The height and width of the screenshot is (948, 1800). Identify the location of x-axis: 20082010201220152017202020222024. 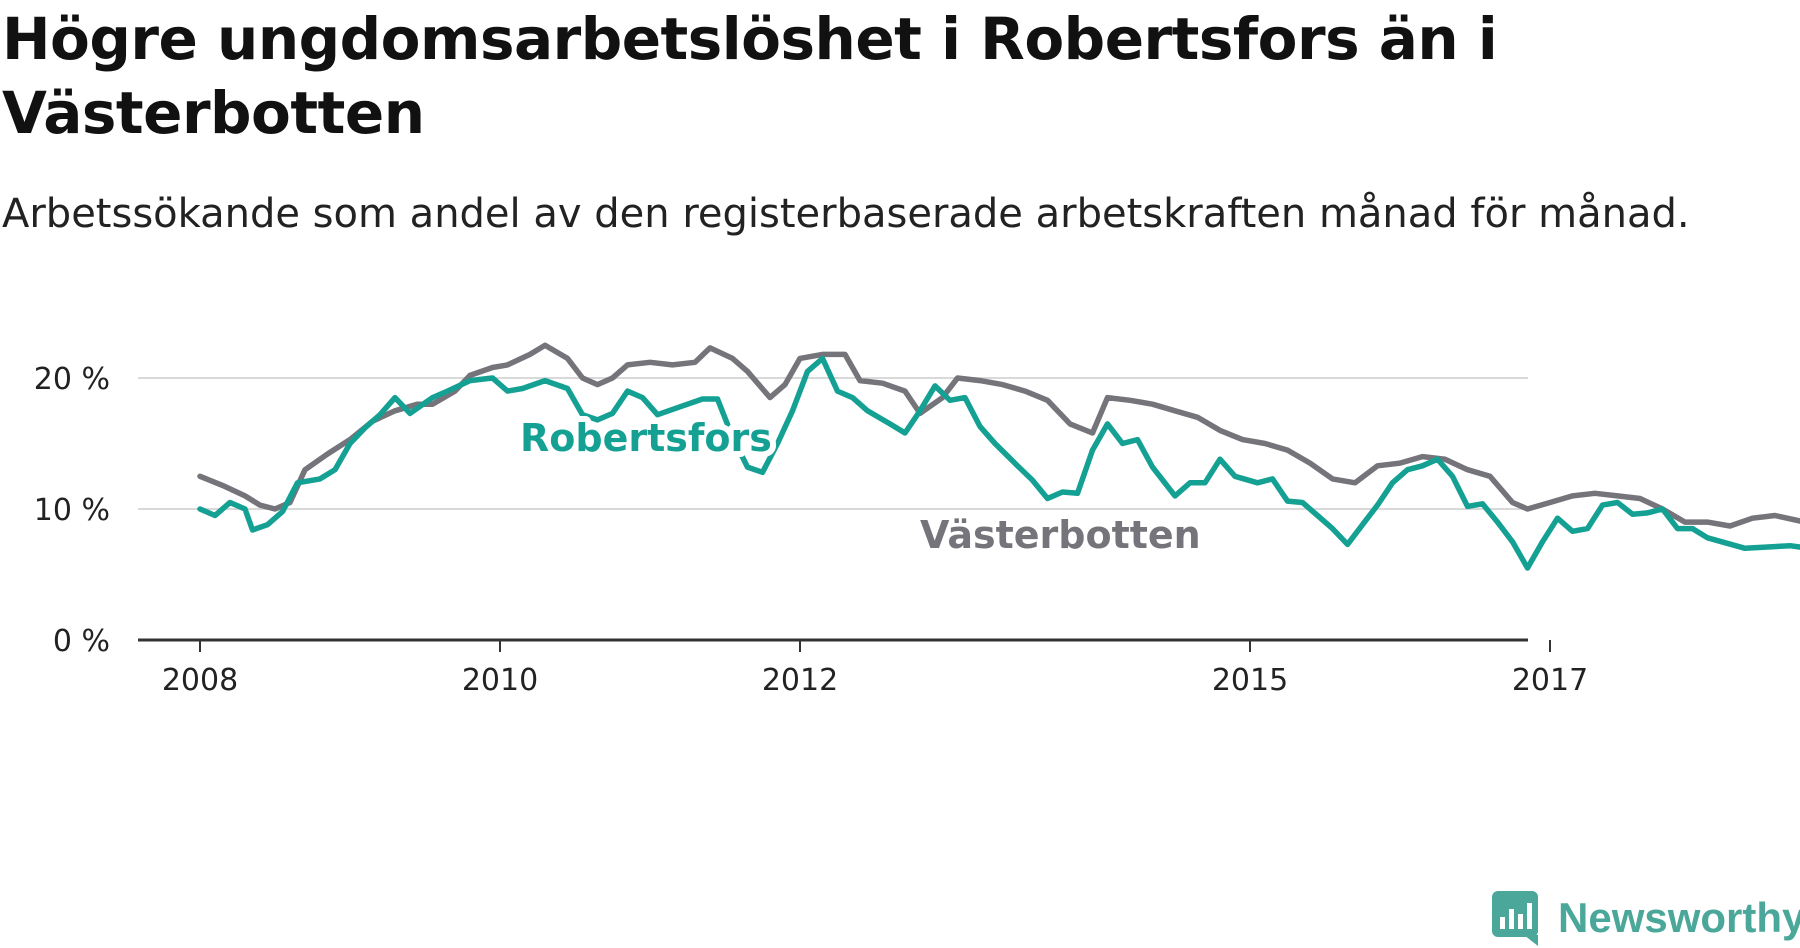
(863, 668).